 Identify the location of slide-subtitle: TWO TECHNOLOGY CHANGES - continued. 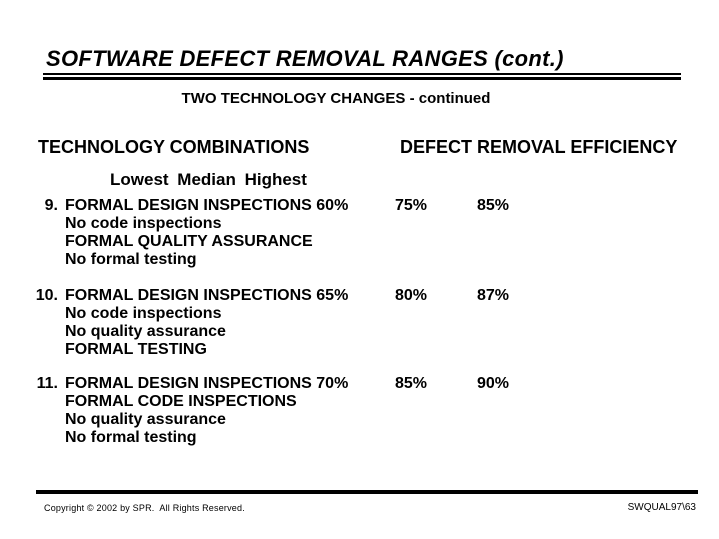
(336, 98).